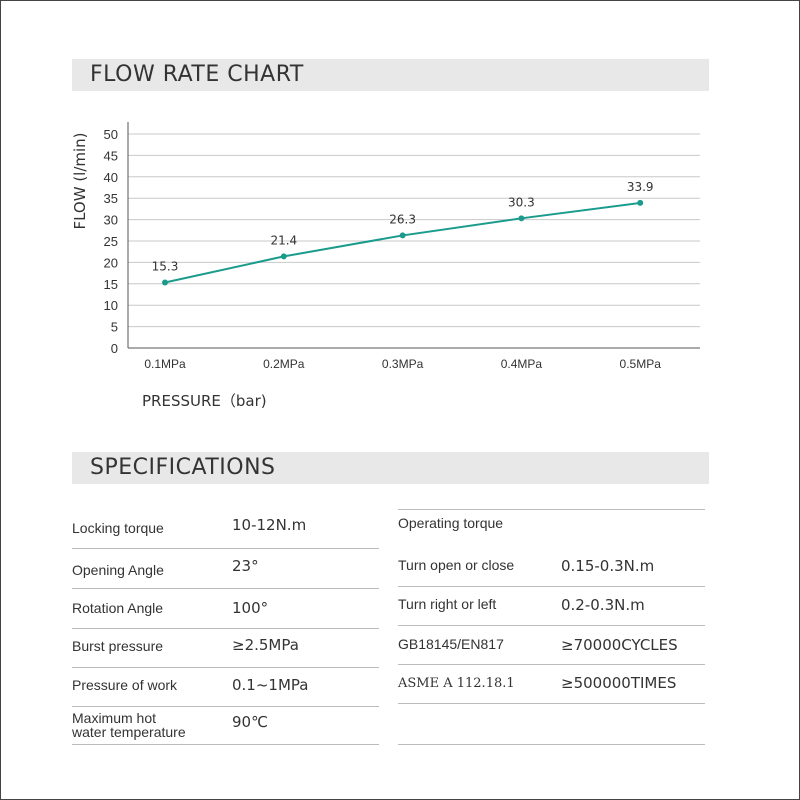  What do you see at coordinates (265, 645) in the screenshot?
I see `spec-value: ≥2.5MPa` at bounding box center [265, 645].